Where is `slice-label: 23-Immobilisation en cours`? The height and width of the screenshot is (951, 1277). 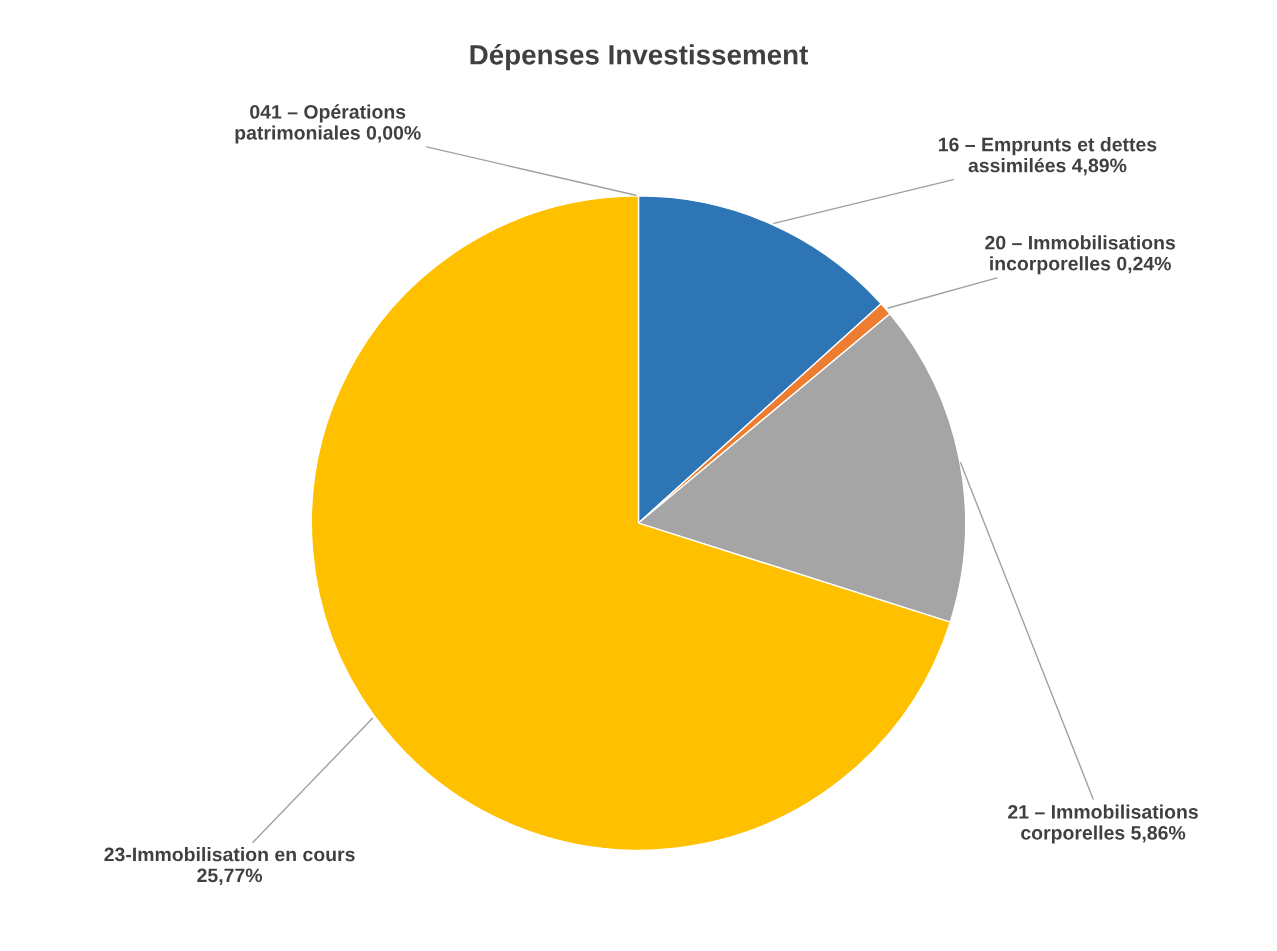
slice-label: 23-Immobilisation en cours is located at coordinates (229, 854).